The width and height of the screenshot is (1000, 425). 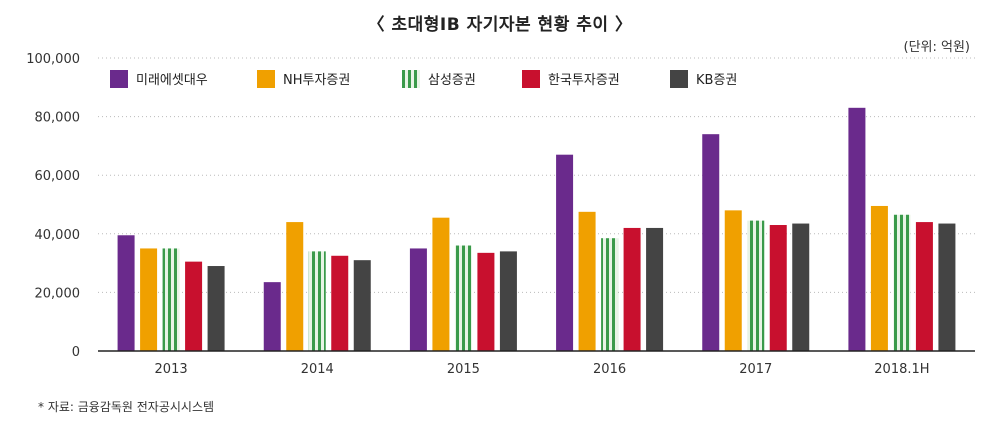 I want to click on y-tick-label: 40,000, so click(x=58, y=235).